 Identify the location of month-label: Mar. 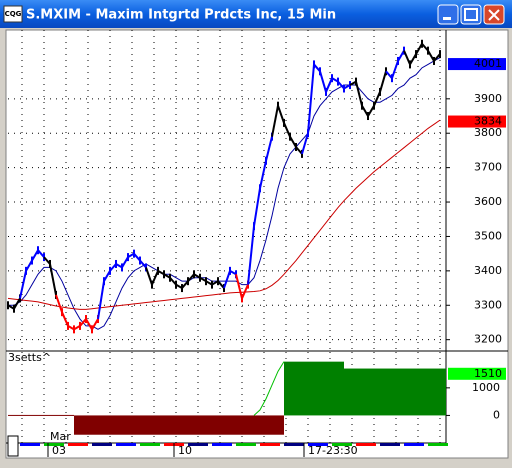
(60, 436).